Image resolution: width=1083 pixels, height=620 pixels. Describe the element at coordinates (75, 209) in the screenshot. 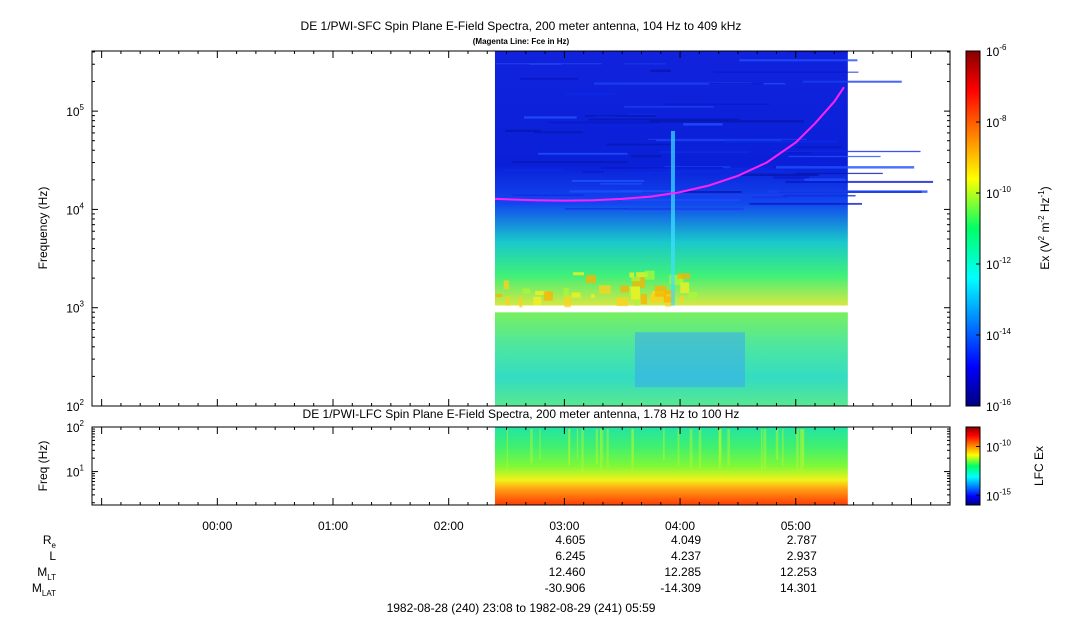

I see `y-tick-label: 10⁴` at that location.